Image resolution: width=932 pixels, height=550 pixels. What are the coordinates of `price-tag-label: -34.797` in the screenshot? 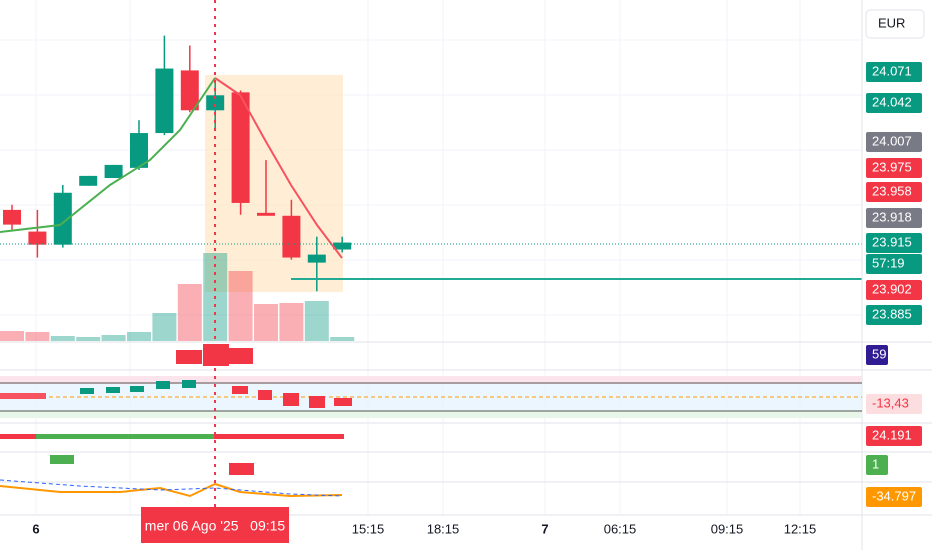 It's located at (894, 495).